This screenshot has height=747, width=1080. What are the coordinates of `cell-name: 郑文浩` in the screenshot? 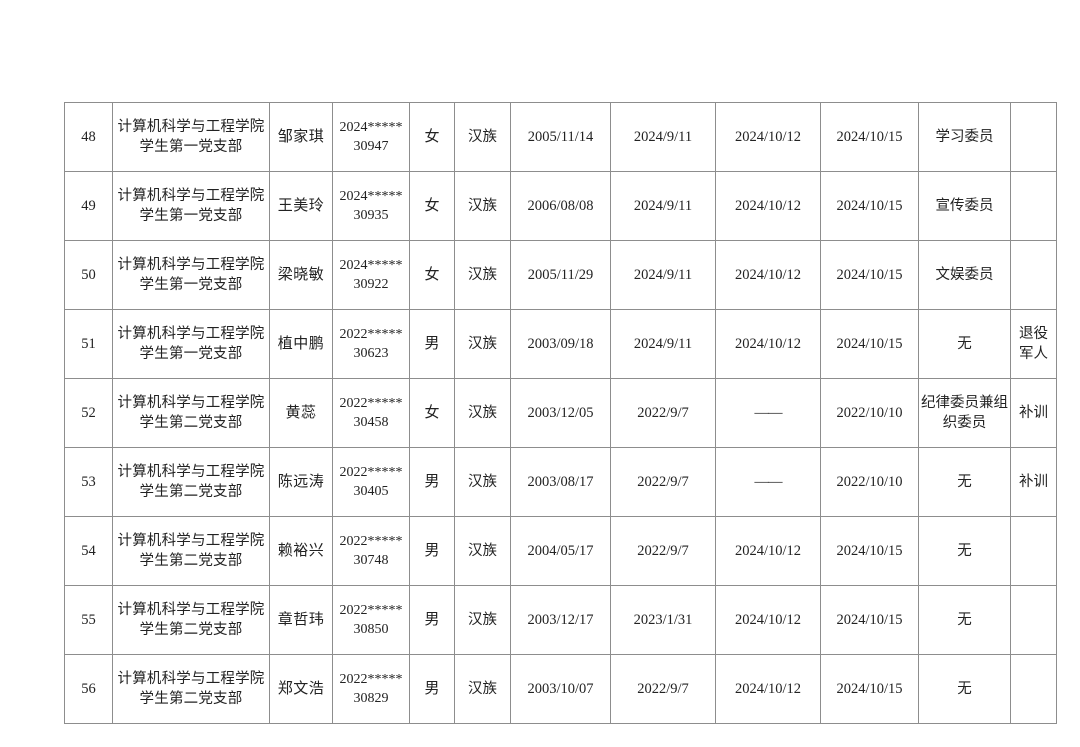 It's located at (301, 689).